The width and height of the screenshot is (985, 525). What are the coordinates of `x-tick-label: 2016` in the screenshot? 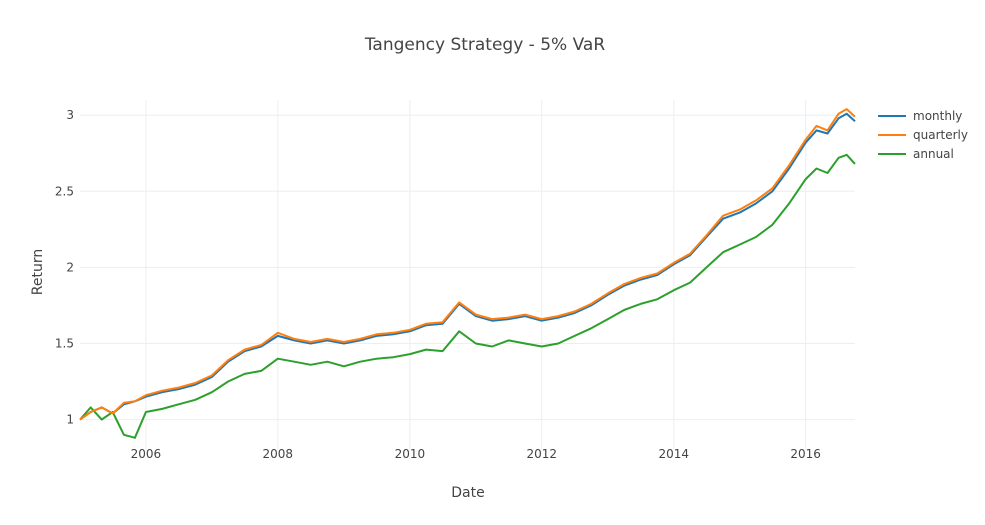 It's located at (805, 454).